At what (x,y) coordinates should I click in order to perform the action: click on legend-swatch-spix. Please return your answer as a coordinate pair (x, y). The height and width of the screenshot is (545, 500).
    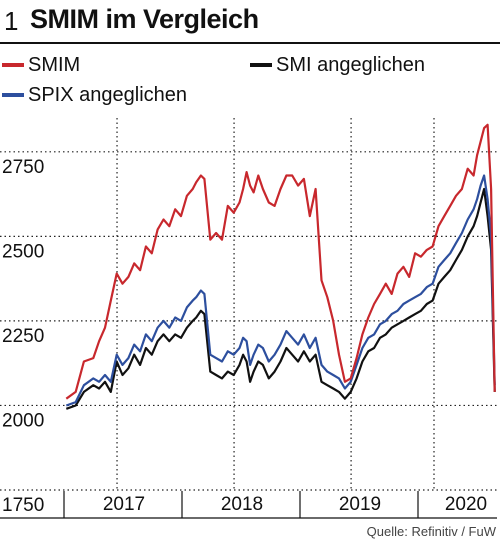
    Looking at the image, I should click on (13, 95).